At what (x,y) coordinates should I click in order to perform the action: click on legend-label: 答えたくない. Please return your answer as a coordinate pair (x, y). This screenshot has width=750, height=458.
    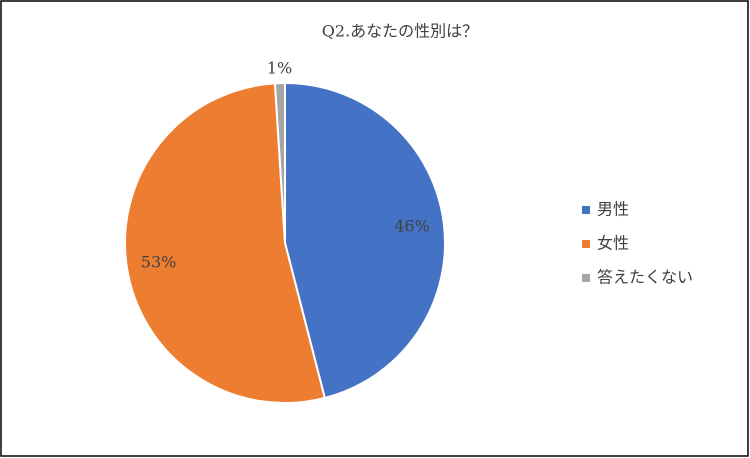
    Looking at the image, I should click on (645, 277).